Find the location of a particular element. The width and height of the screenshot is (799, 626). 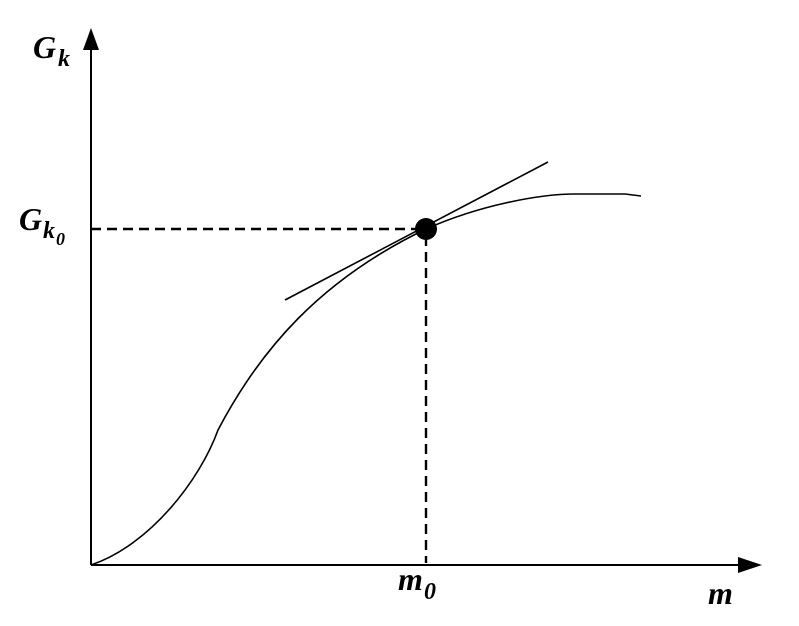

y-axis-label: G k is located at coordinates (51, 50).